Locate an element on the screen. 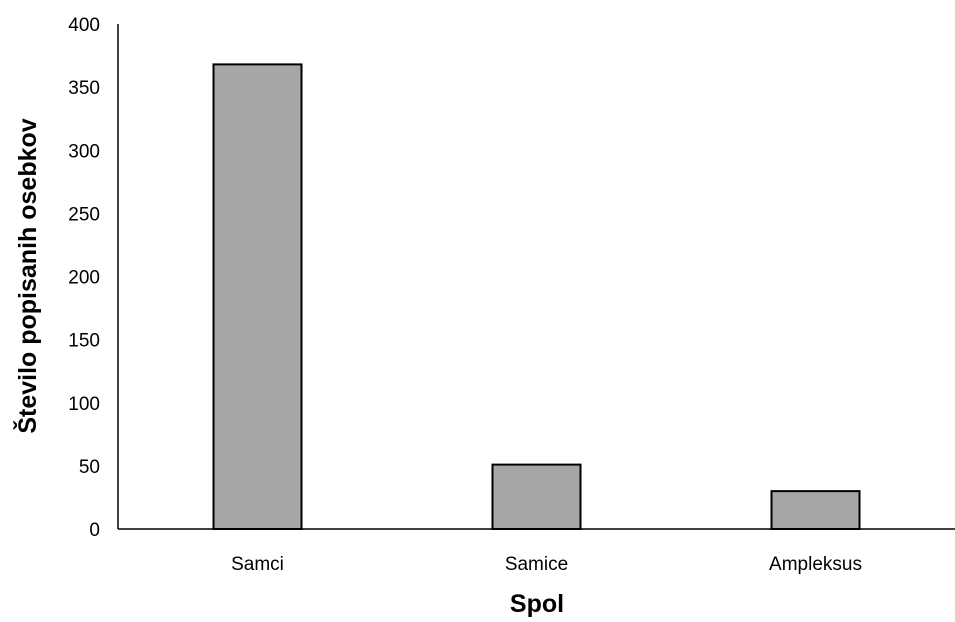 This screenshot has height=622, width=955. bar-samice is located at coordinates (536, 496).